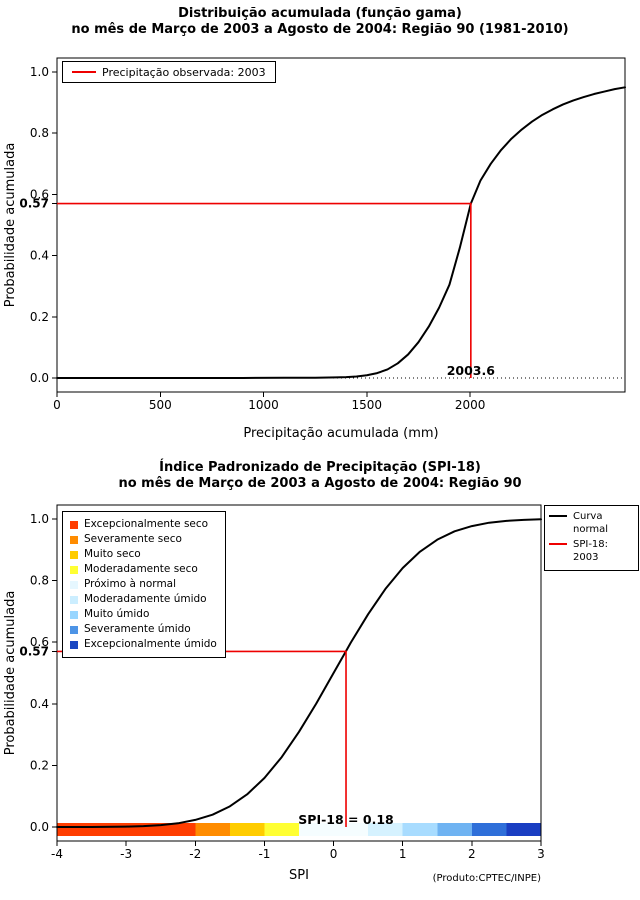  What do you see at coordinates (340, 433) in the screenshot?
I see `x-axis-title: Precipitação acumulada (mm)` at bounding box center [340, 433].